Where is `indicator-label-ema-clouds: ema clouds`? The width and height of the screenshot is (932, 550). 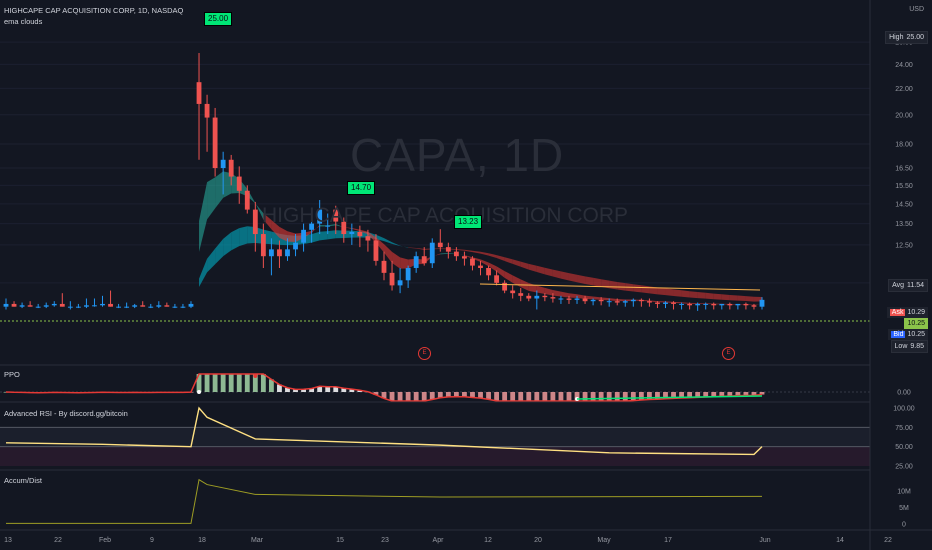 indicator-label-ema-clouds: ema clouds is located at coordinates (23, 21).